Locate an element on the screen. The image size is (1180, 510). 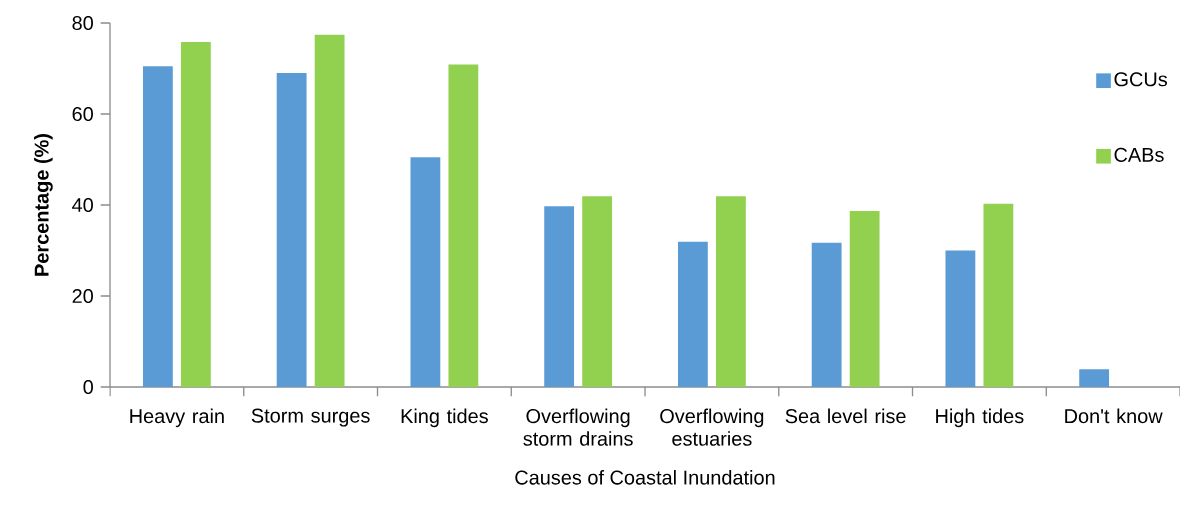
x-tick-label: Storm surges is located at coordinates (310, 417).